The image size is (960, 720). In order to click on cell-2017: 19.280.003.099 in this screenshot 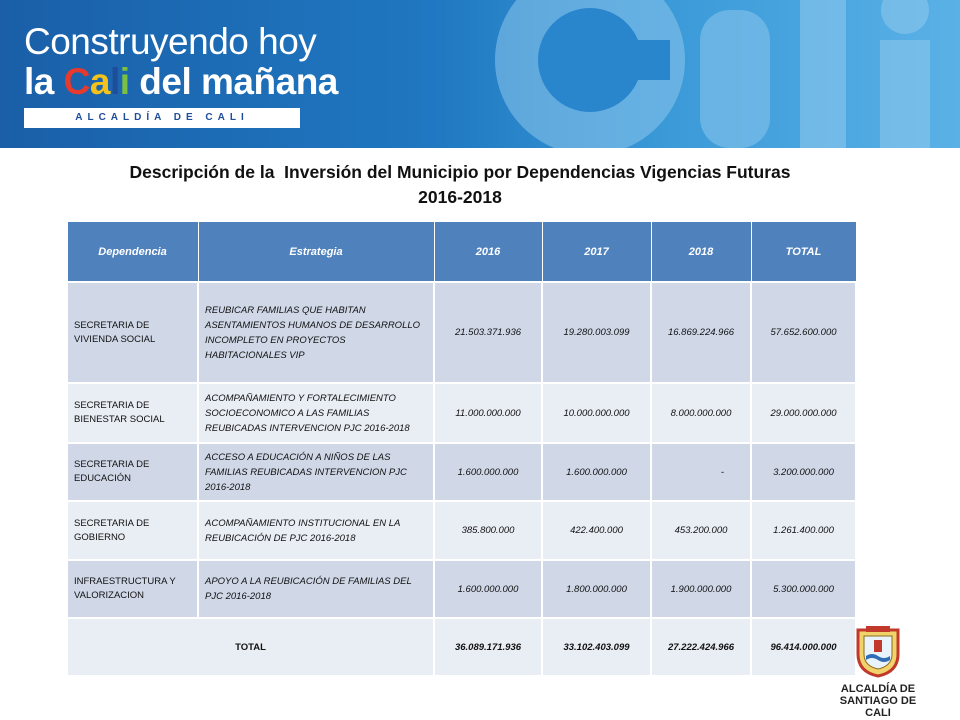, I will do `click(596, 332)`.